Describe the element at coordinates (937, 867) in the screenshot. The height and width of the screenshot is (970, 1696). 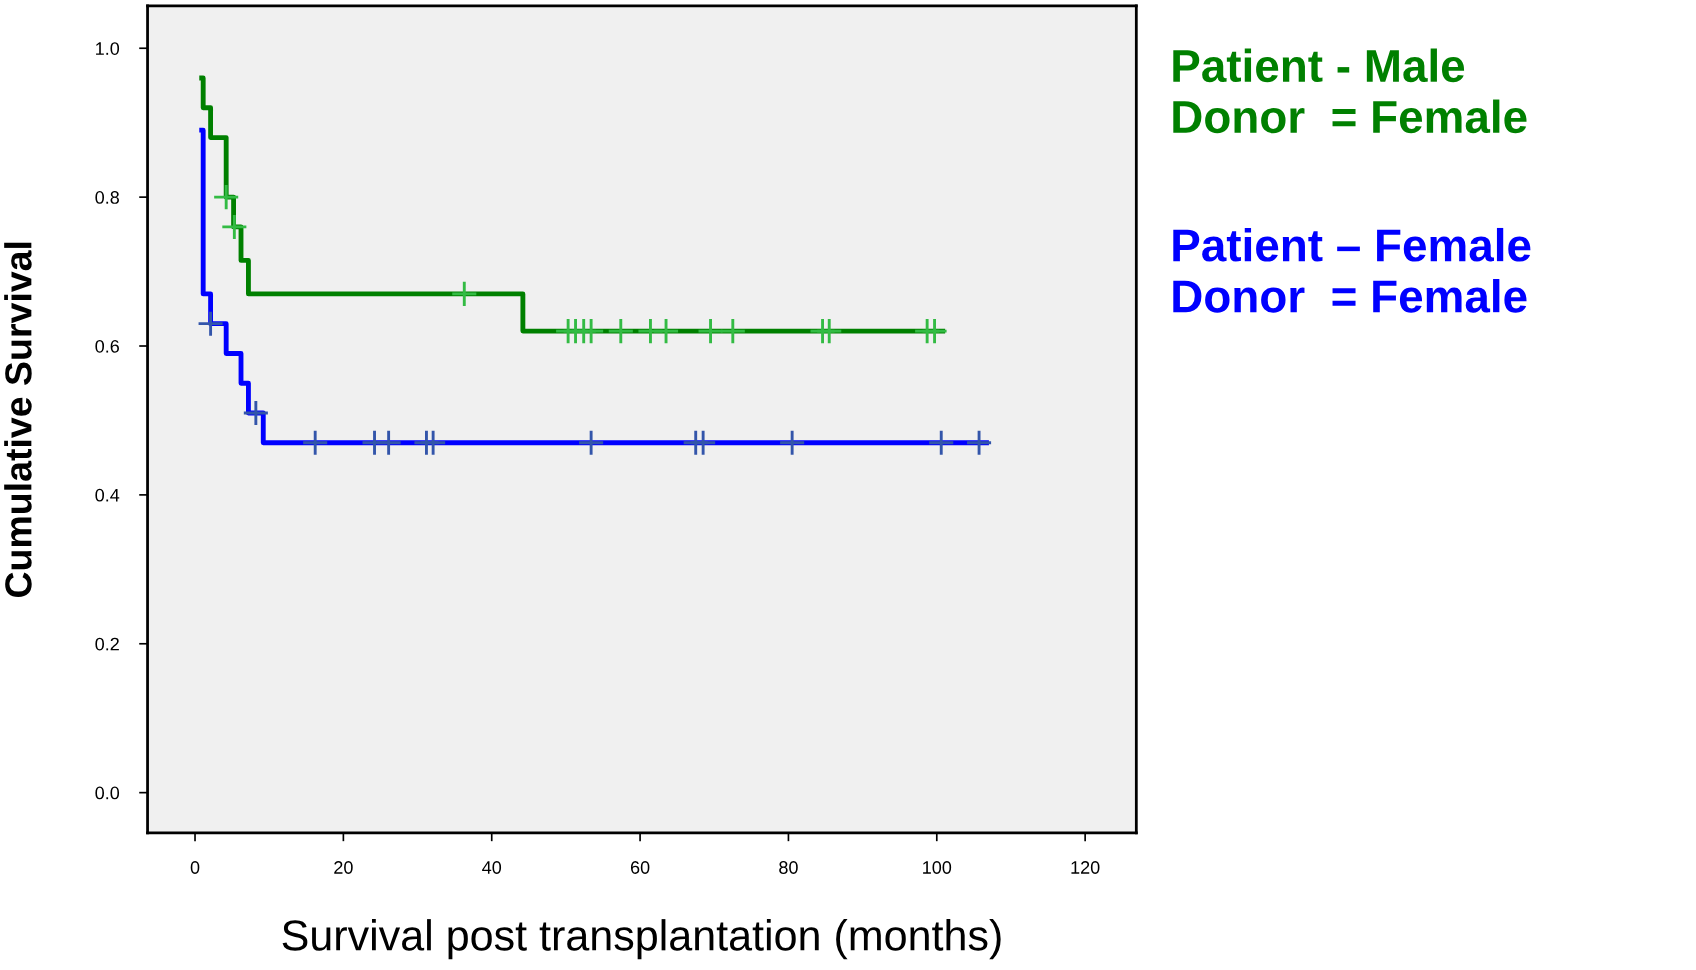
I see `x-tick-label: 100` at that location.